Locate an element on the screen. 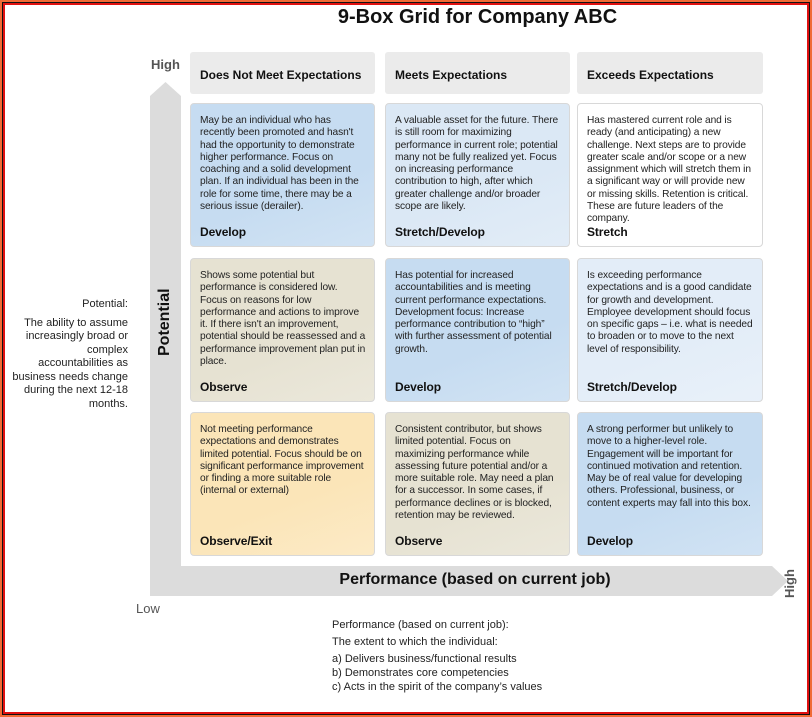 This screenshot has width=812, height=717. performance-axis-arrow is located at coordinates (469, 581).